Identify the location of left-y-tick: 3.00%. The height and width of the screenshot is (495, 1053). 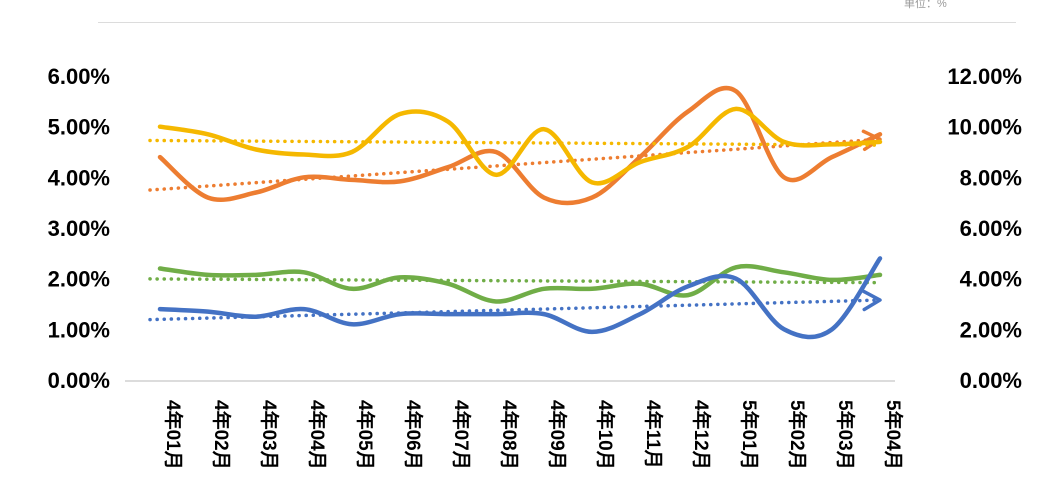
(79, 228).